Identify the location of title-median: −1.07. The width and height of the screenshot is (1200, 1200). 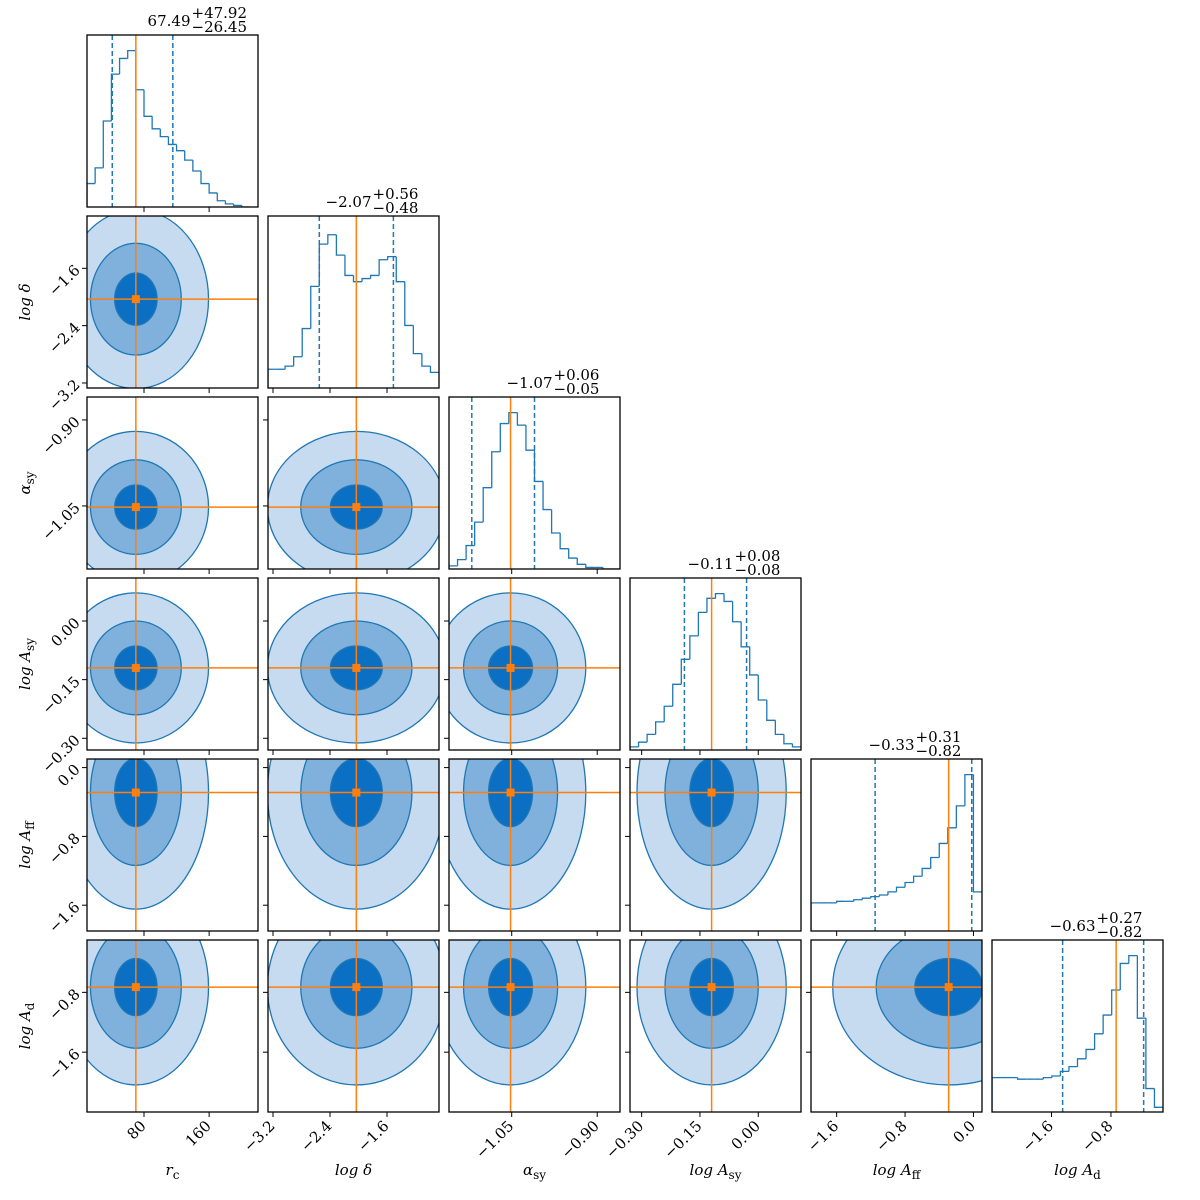
(530, 383).